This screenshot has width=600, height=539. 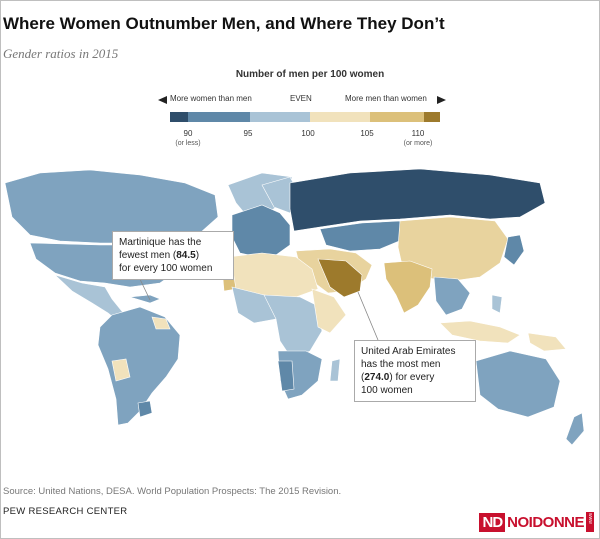 What do you see at coordinates (401, 364) in the screenshot?
I see `uae-callout-line2: has the most men` at bounding box center [401, 364].